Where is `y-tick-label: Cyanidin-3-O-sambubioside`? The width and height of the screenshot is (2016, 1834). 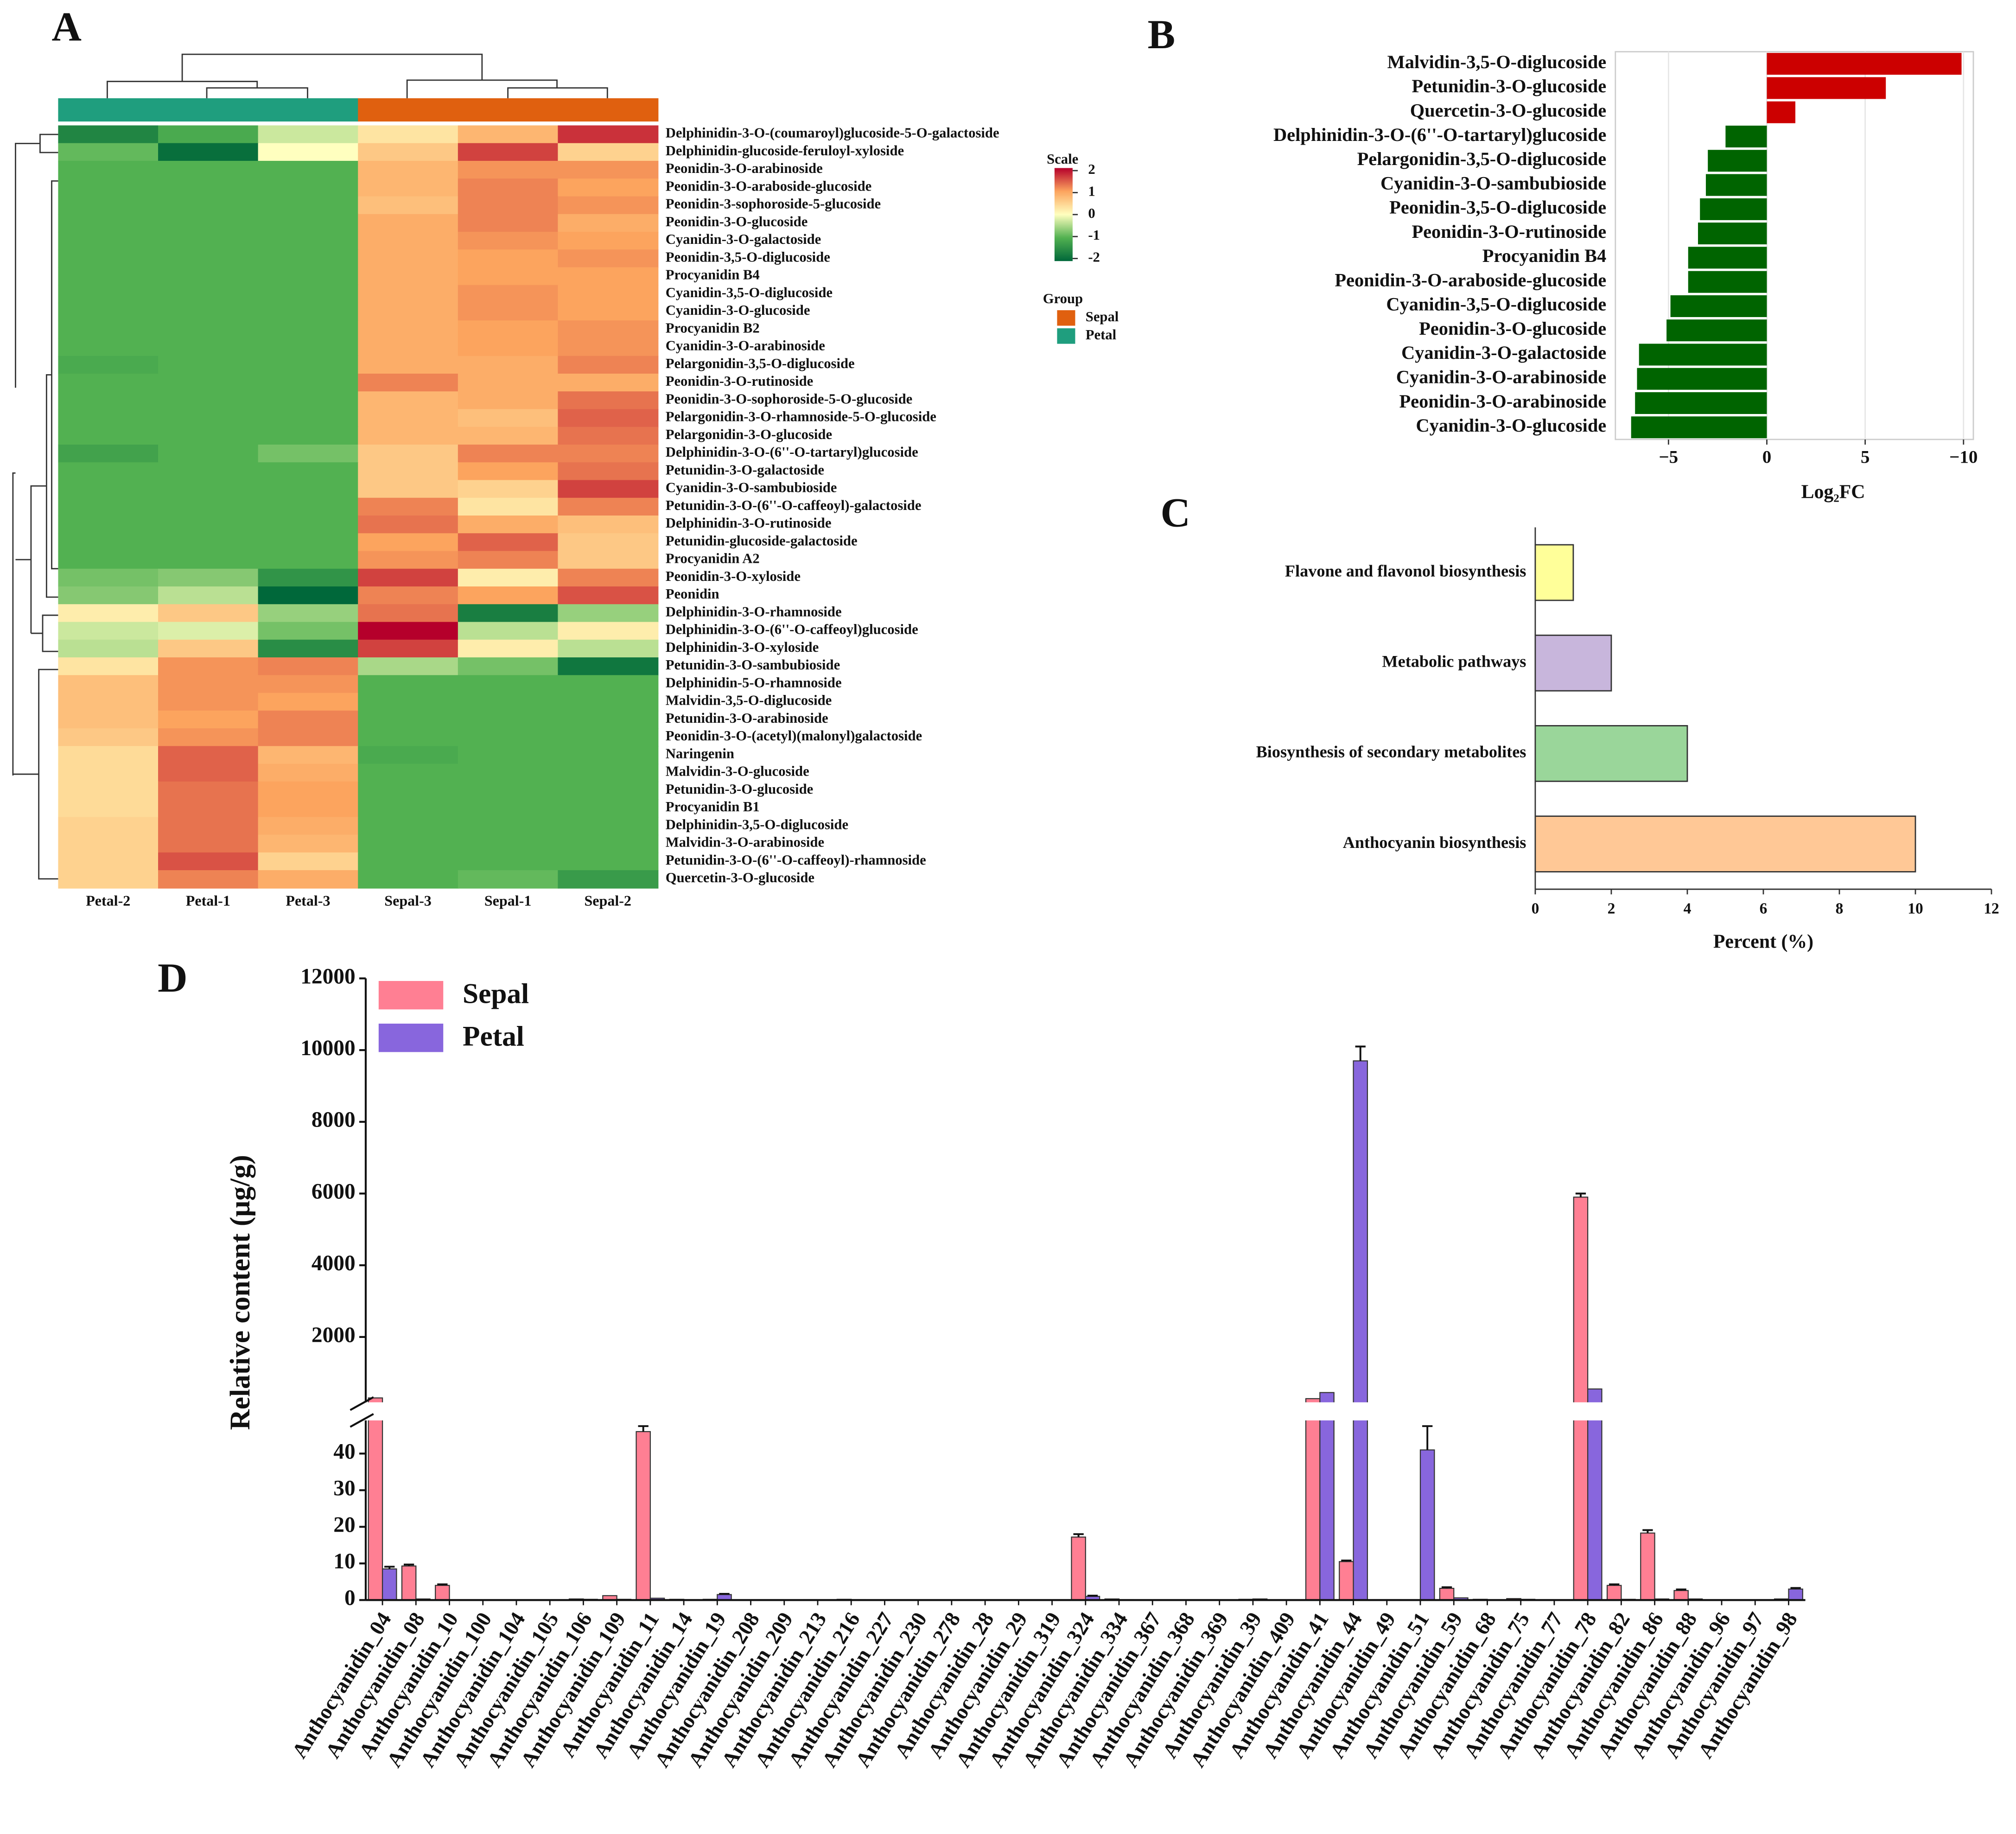
y-tick-label: Cyanidin-3-O-sambubioside is located at coordinates (1493, 182).